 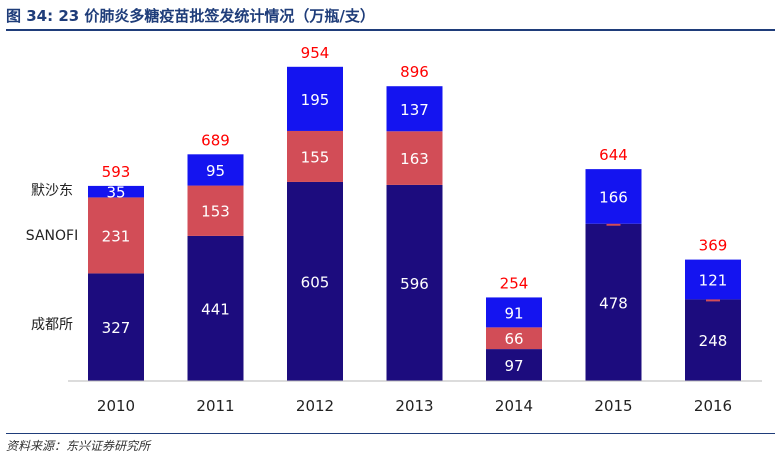 What do you see at coordinates (52, 191) in the screenshot?
I see `legend-label-默沙东: 默沙东` at bounding box center [52, 191].